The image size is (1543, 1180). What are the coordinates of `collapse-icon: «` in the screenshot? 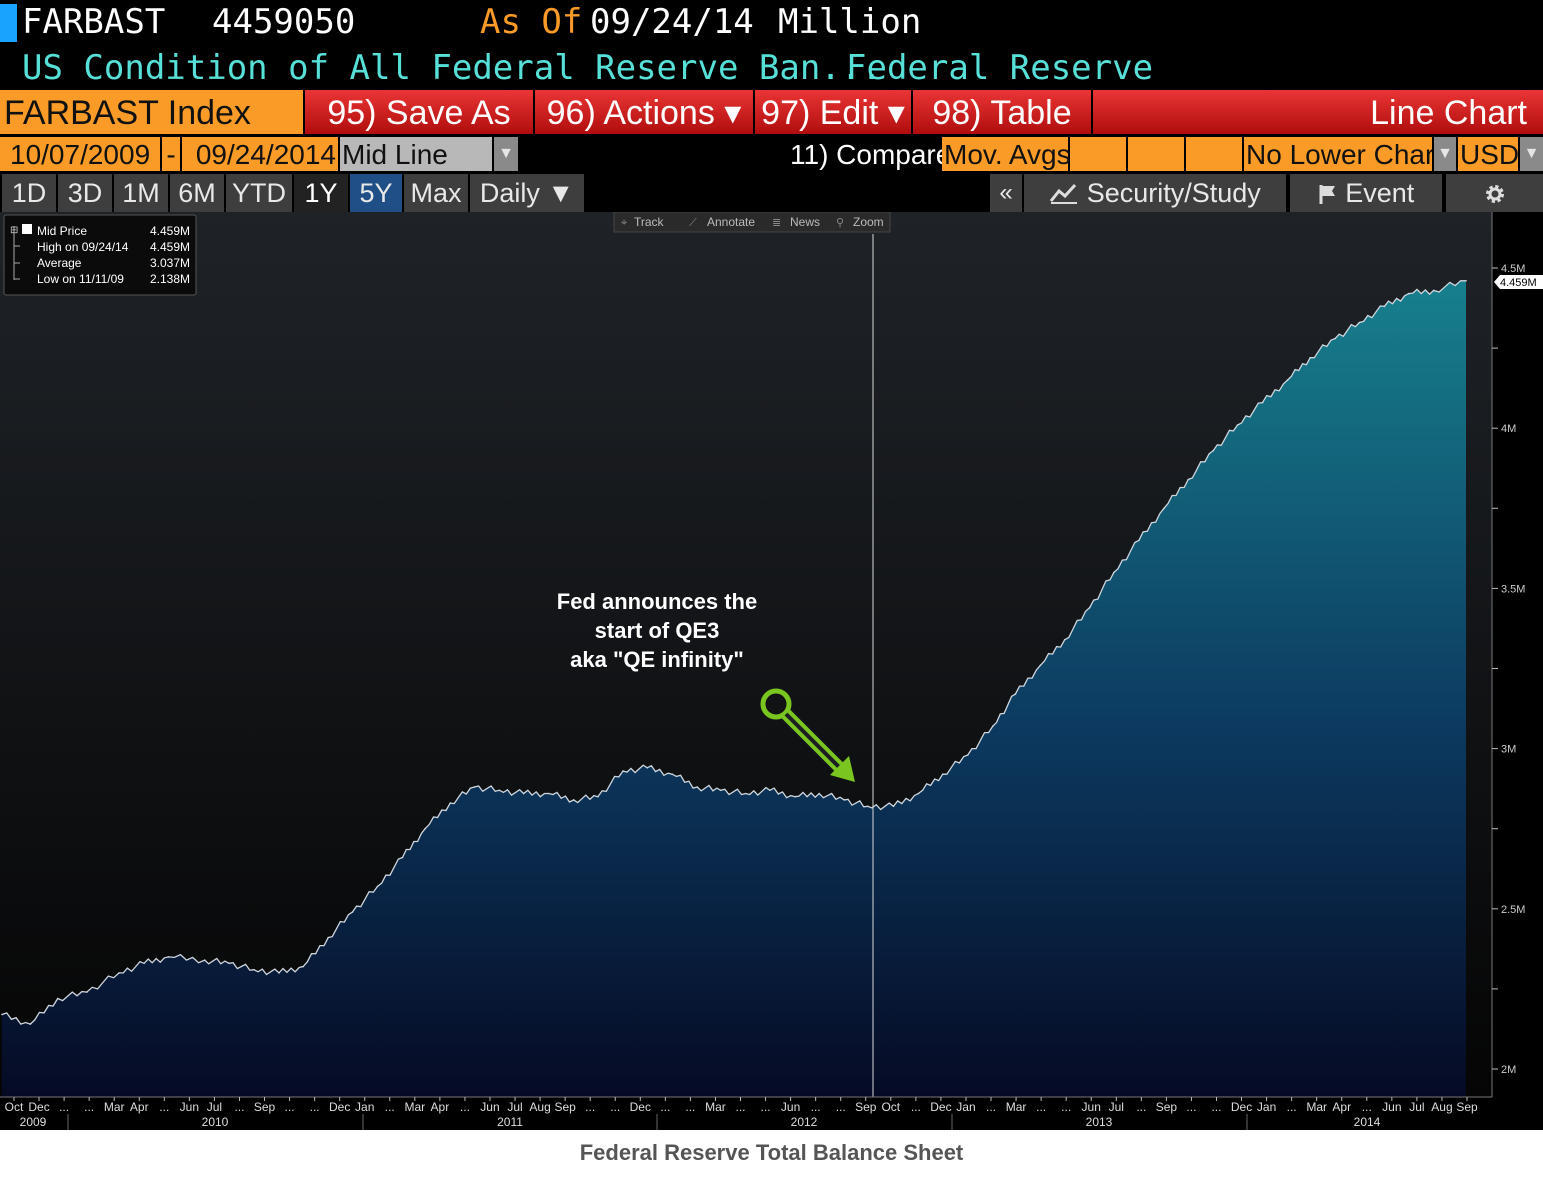 It's located at (1006, 193).